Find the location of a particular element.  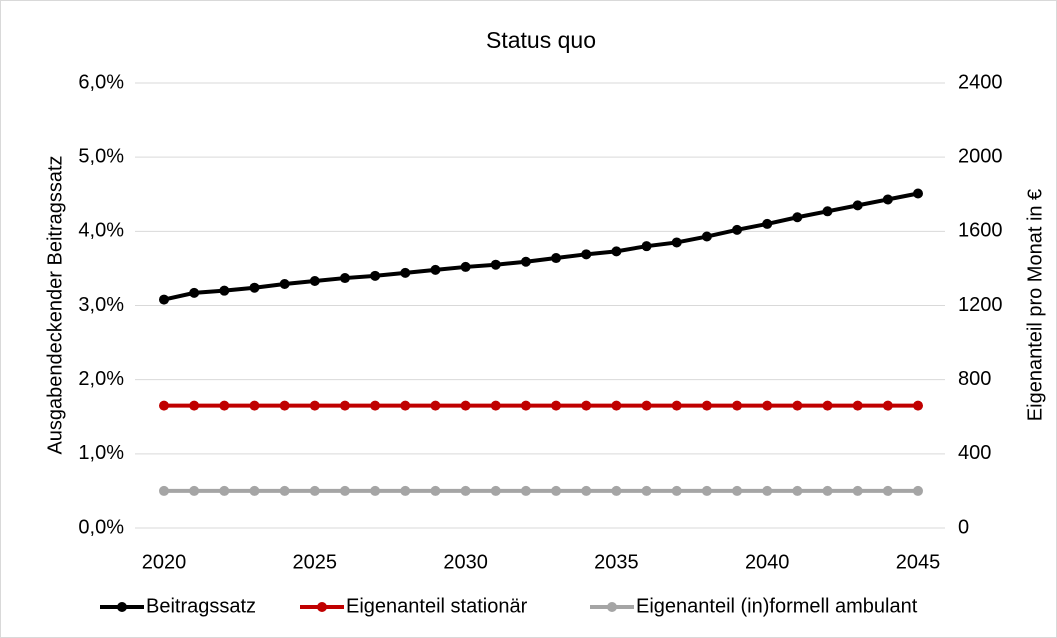

x-tick-label: 2035 is located at coordinates (616, 562).